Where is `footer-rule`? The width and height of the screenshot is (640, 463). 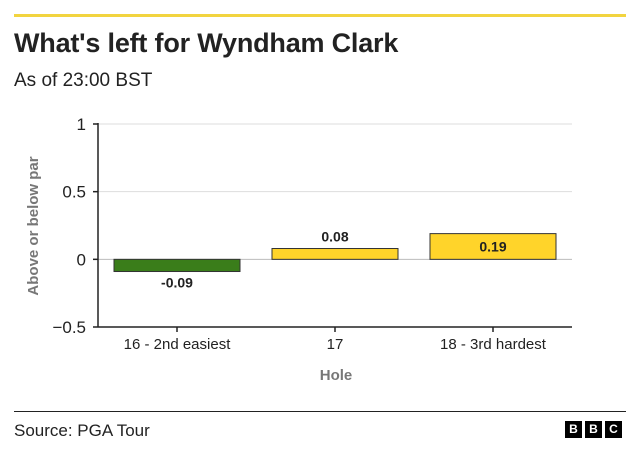 footer-rule is located at coordinates (320, 411).